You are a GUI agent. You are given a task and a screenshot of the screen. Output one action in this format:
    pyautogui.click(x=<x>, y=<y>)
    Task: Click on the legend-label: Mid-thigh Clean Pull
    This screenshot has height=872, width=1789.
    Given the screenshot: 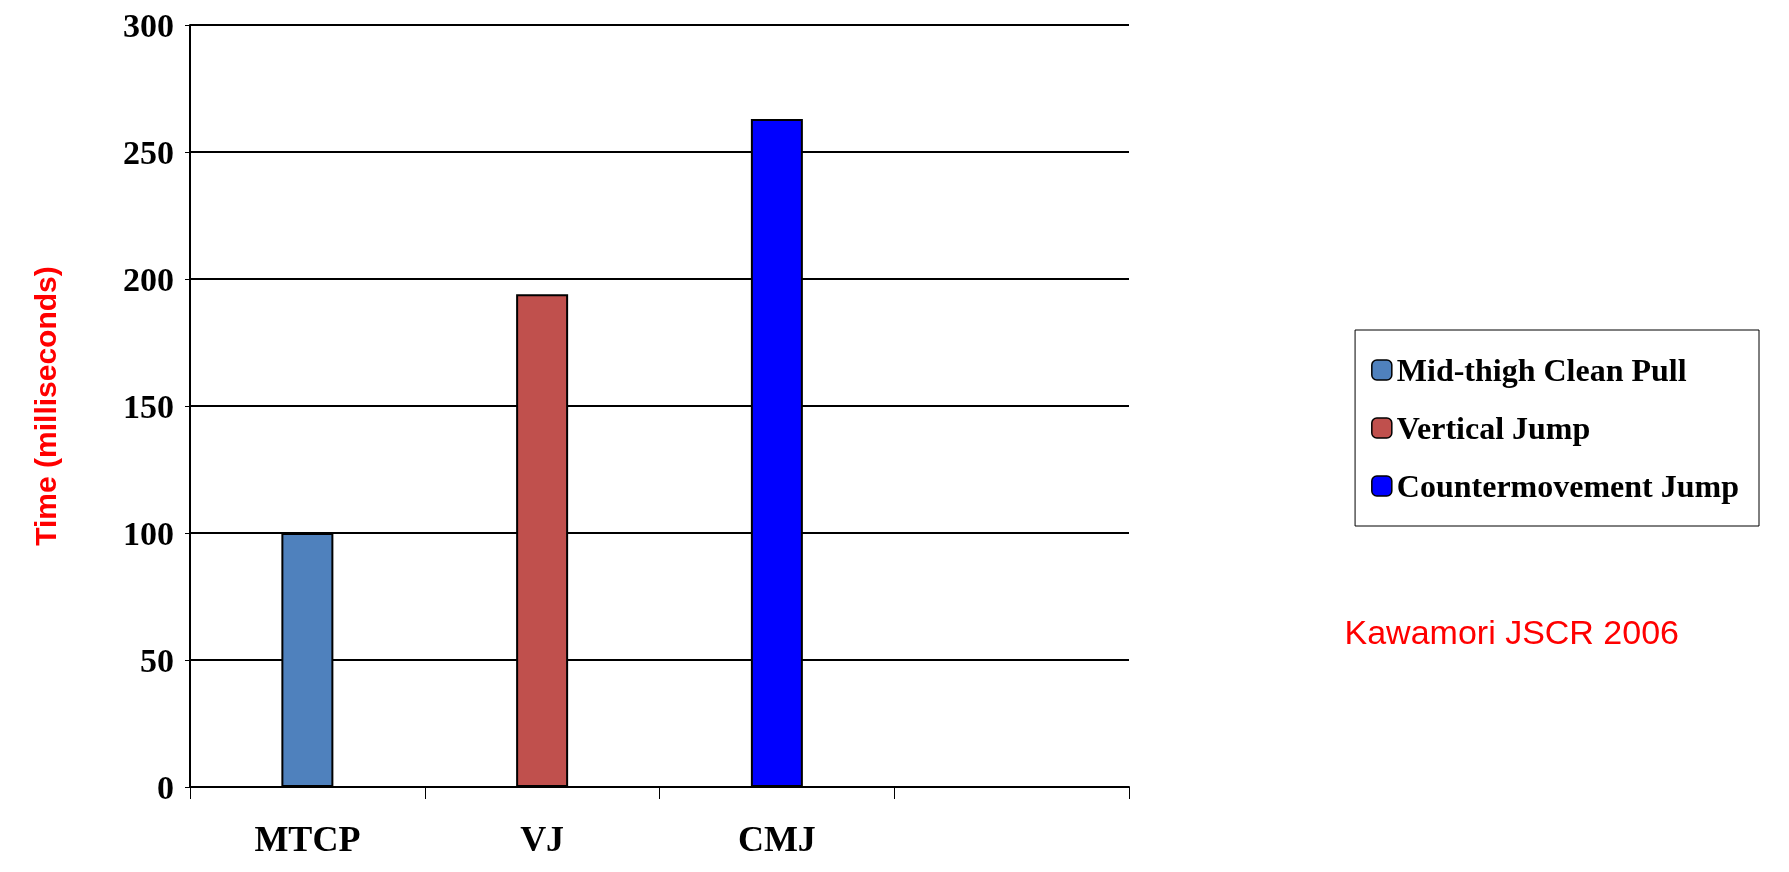 What is the action you would take?
    pyautogui.click(x=1541, y=370)
    